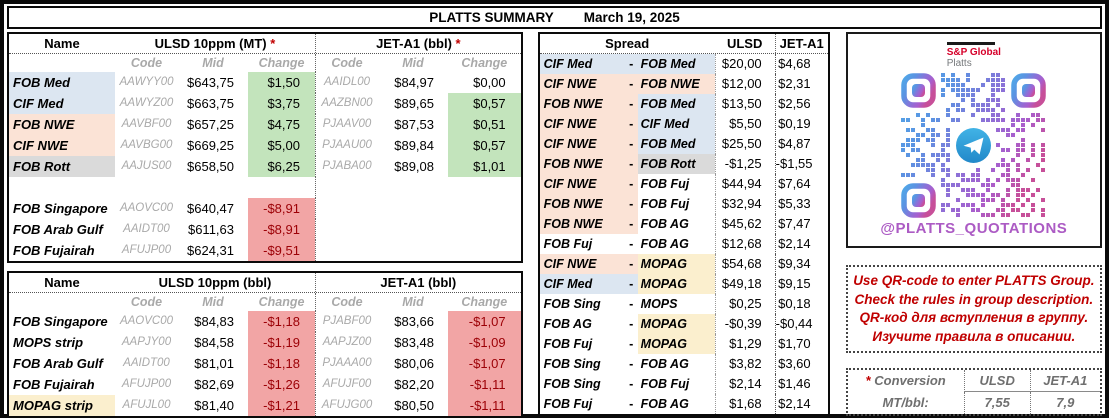 This screenshot has width=1109, height=418. Describe the element at coordinates (210, 124) in the screenshot. I see `ulsd-mid-cell: $657,25` at that location.